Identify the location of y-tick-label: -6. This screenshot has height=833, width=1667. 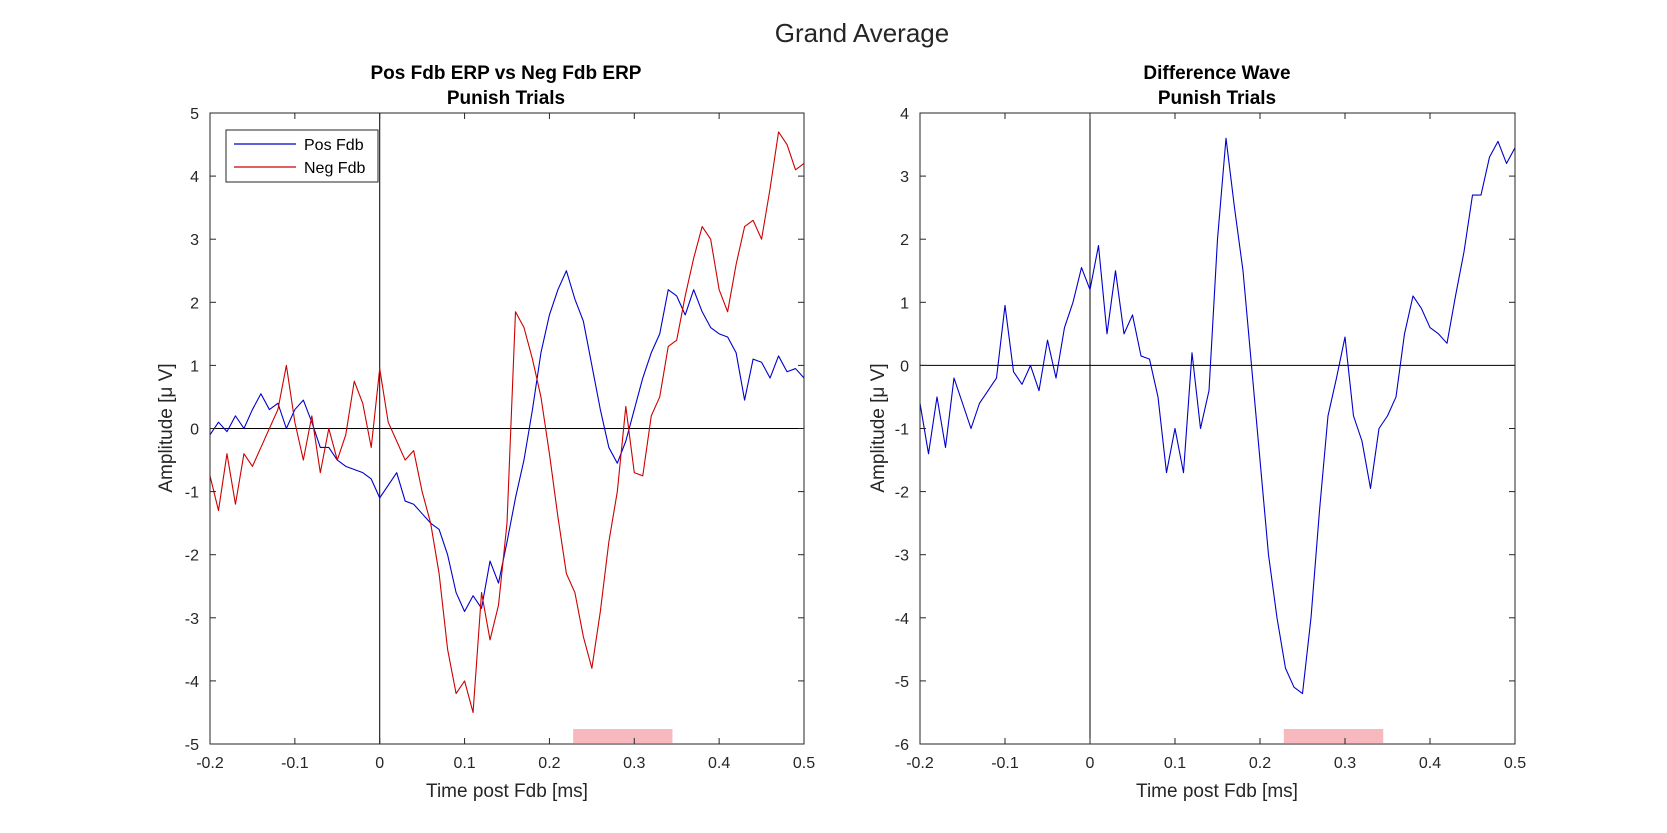
(902, 745).